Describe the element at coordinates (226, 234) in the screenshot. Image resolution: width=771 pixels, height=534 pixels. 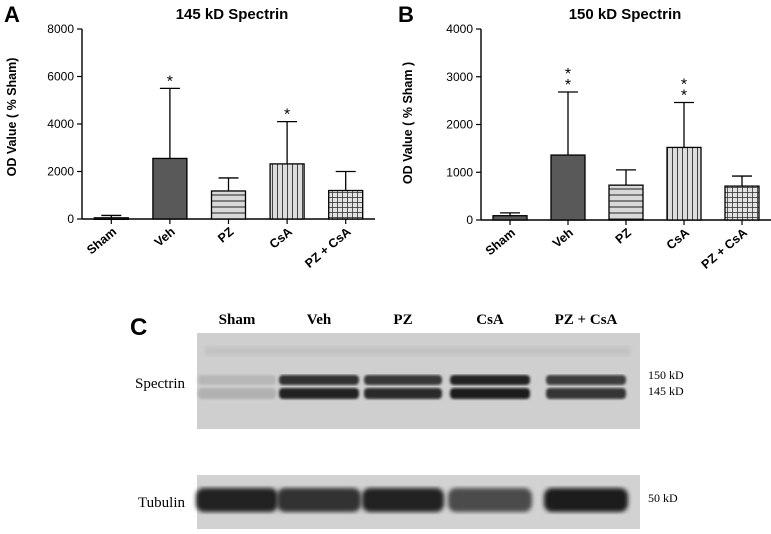
I see `x-tick-label-a: PZ` at that location.